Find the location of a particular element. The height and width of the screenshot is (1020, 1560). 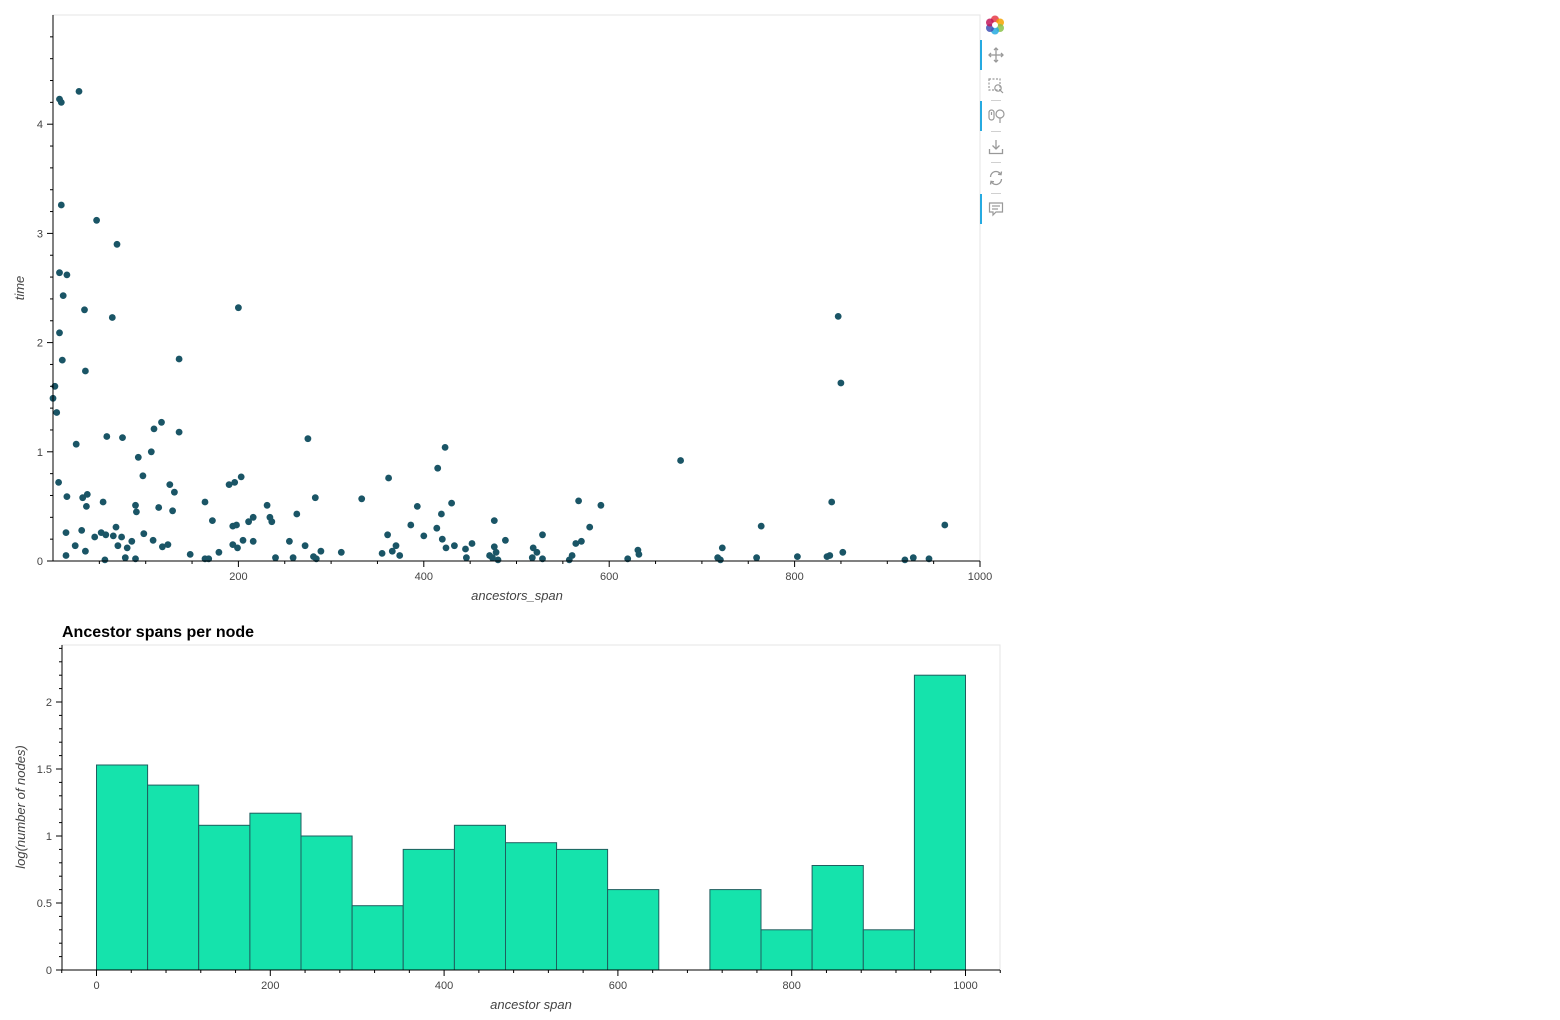

histogram-x-ticks: 0 200 400 600 800 1000 is located at coordinates (531, 981).